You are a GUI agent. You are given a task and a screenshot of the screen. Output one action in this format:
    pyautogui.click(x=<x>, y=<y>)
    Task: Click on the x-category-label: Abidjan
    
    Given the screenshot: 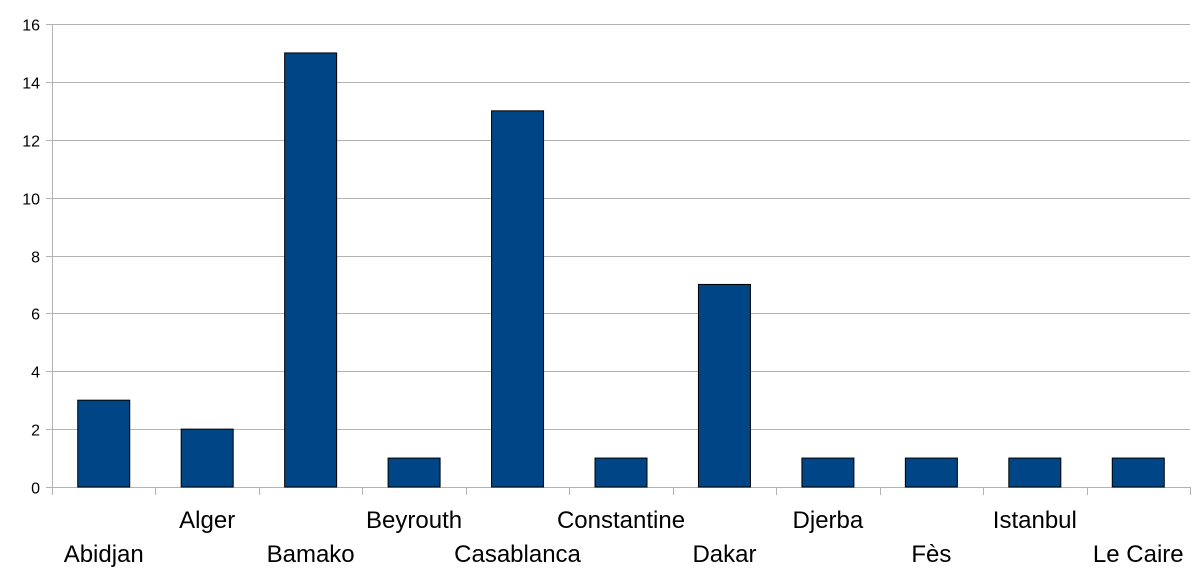 What is the action you would take?
    pyautogui.click(x=104, y=554)
    